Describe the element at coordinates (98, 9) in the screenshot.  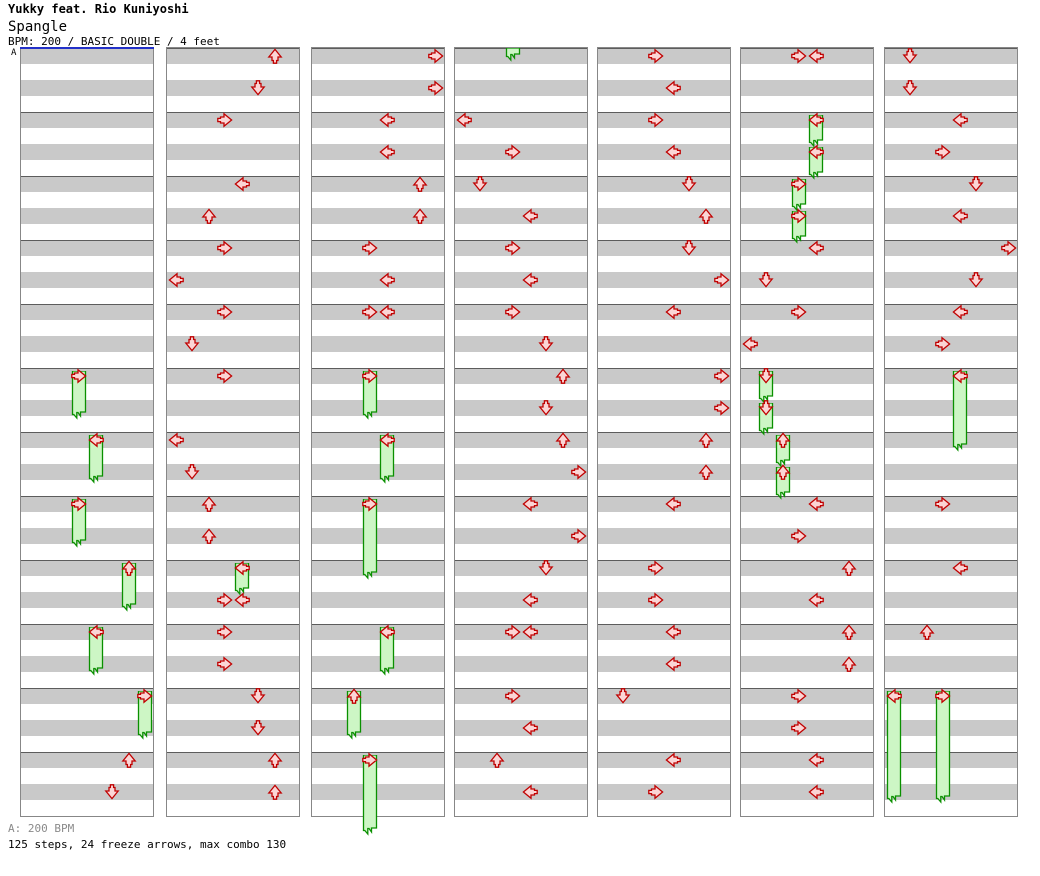
I see `artist-name: Yukky feat. Rio Kuniyoshi` at that location.